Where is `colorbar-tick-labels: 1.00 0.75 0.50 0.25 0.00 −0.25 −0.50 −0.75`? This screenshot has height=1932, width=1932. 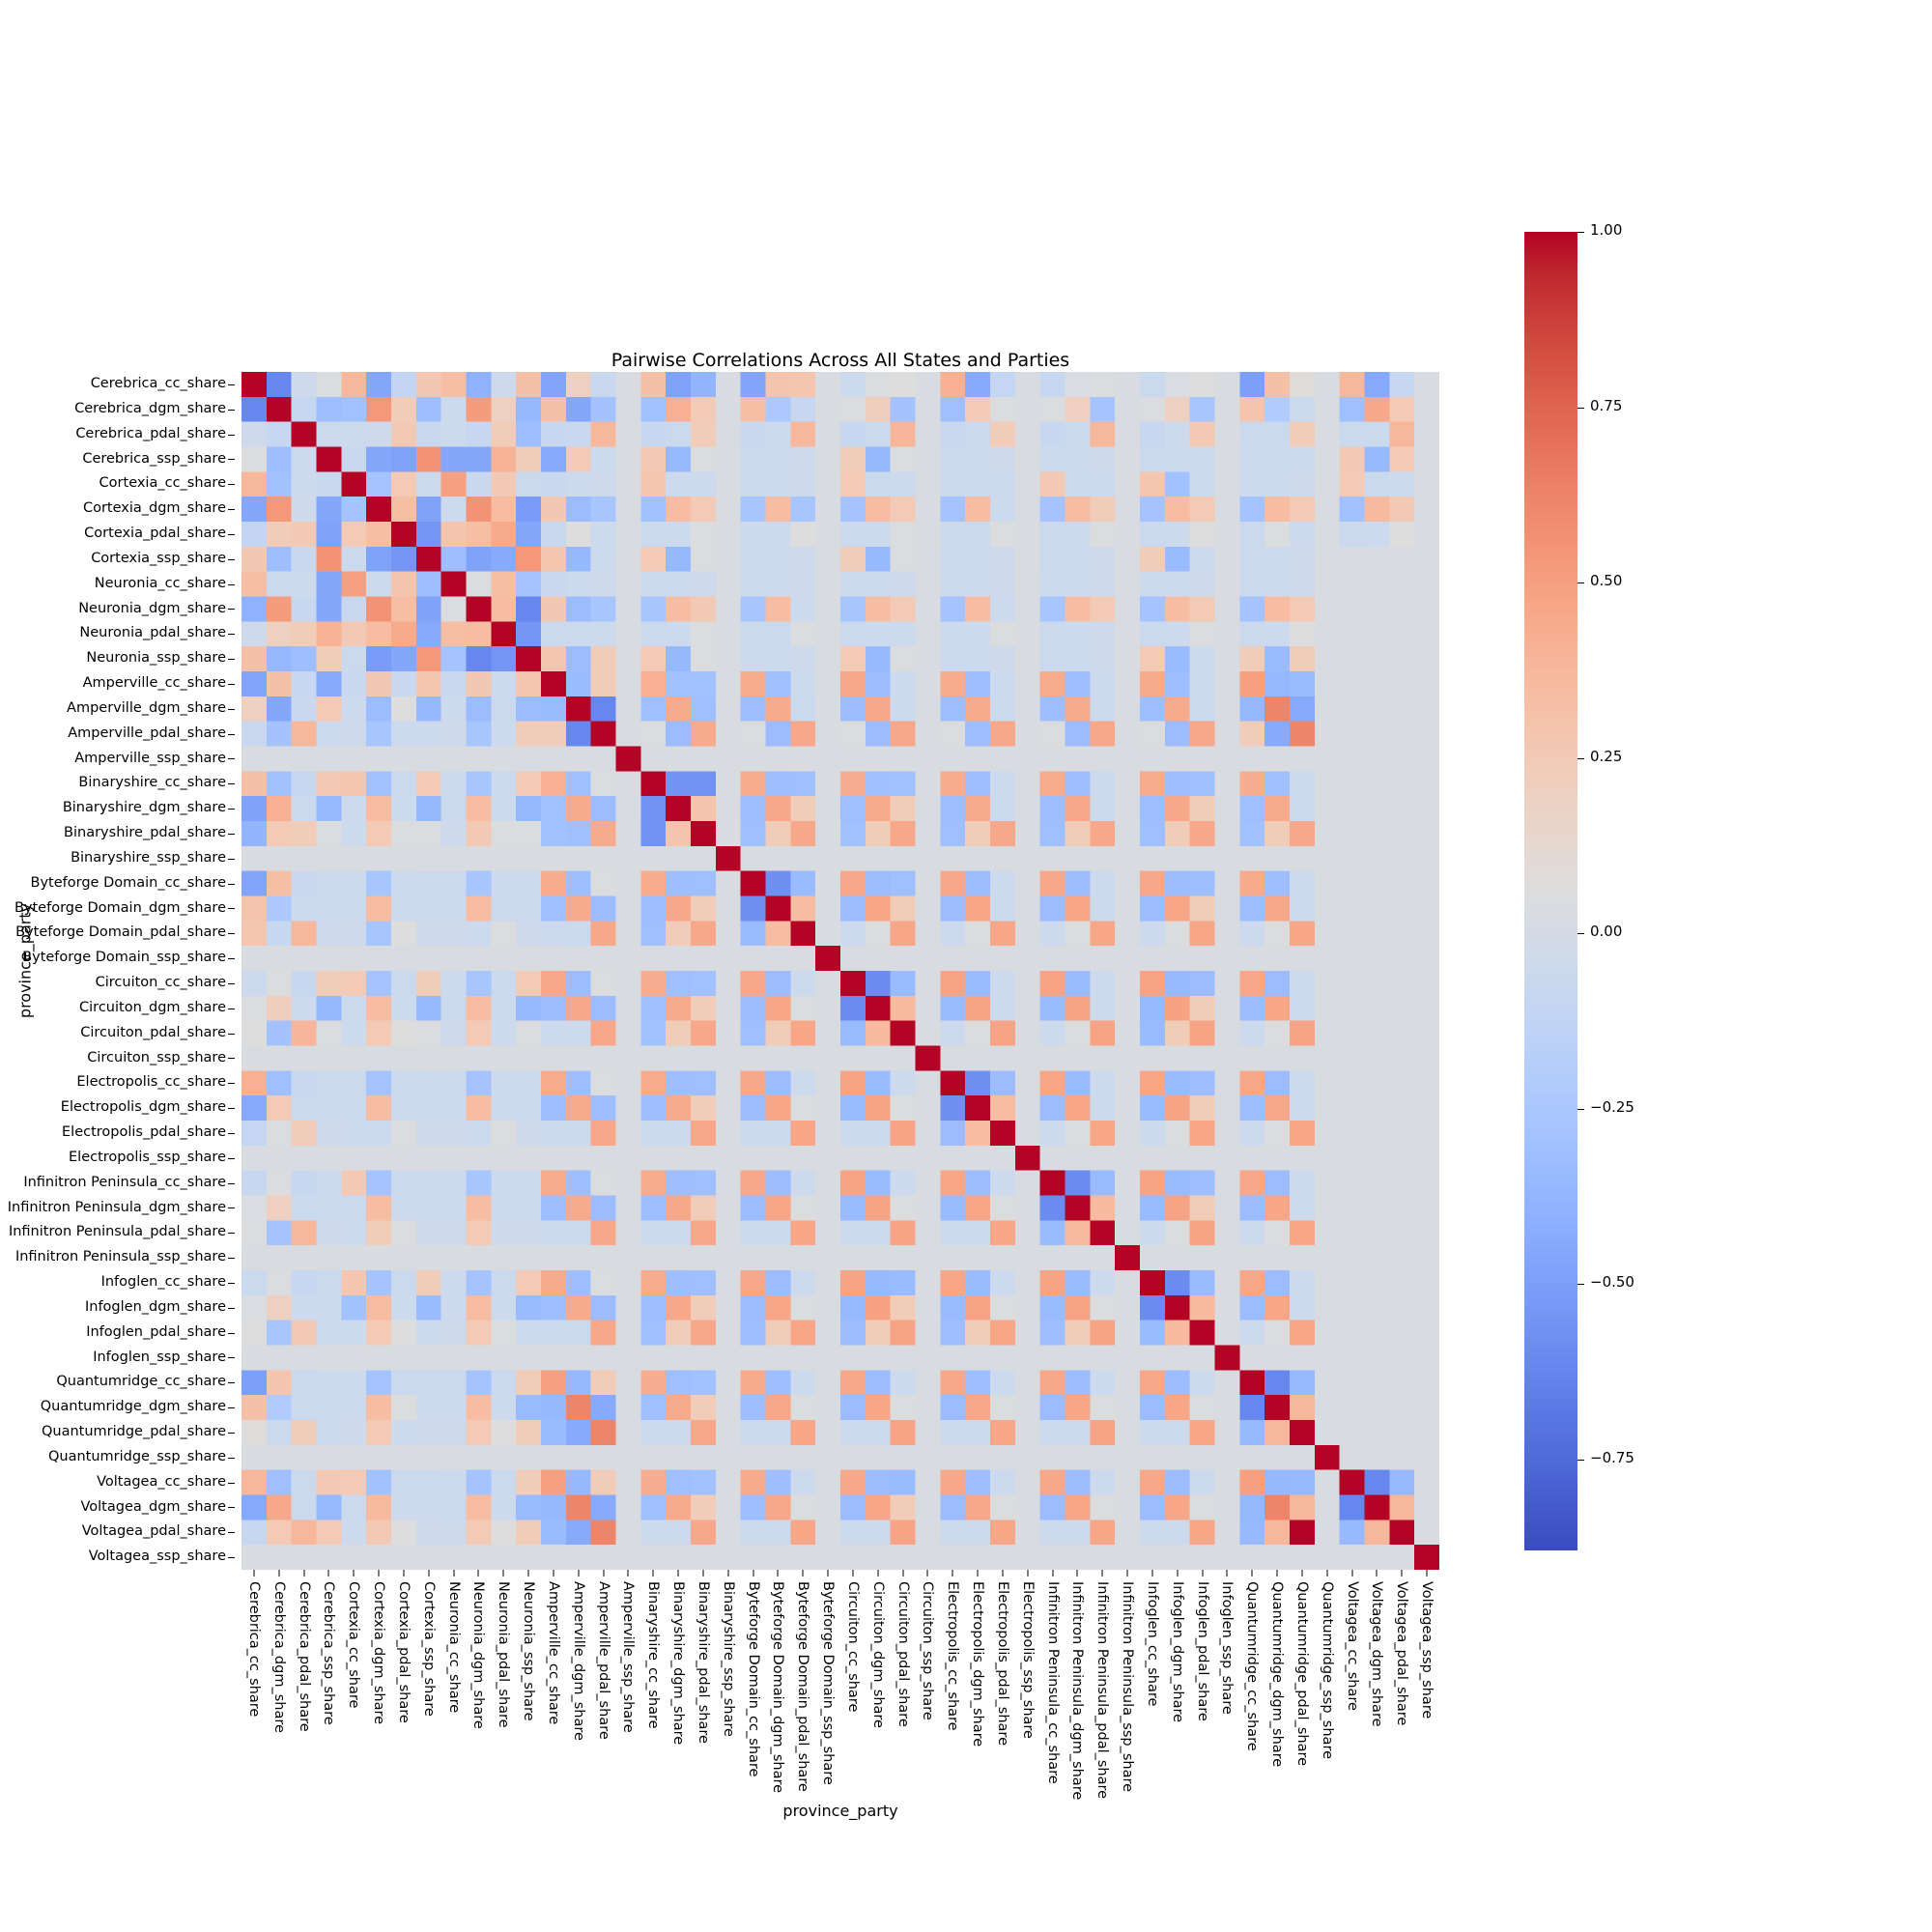 colorbar-tick-labels: 1.00 0.75 0.50 0.25 0.00 −0.25 −0.50 −0.75 is located at coordinates (1674, 885).